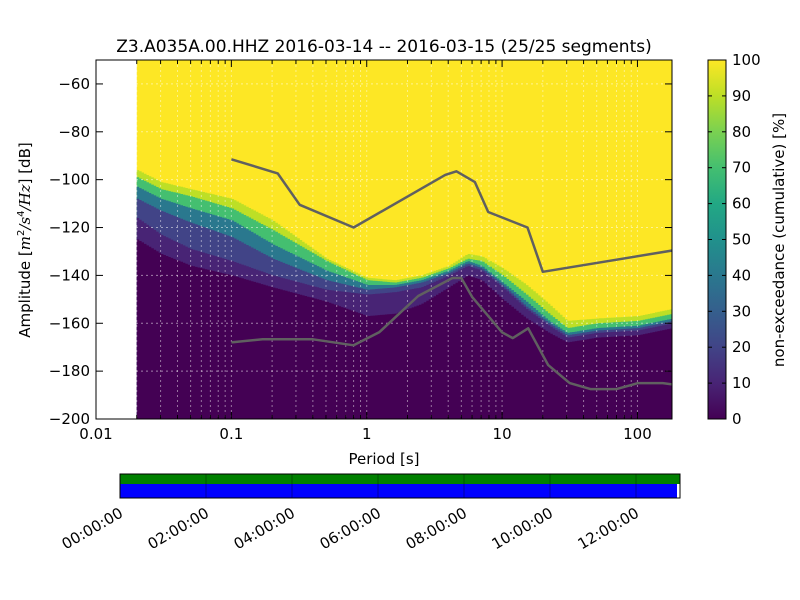 This screenshot has width=800, height=600. Describe the element at coordinates (737, 419) in the screenshot. I see `colorbar-tick-label: 0` at that location.